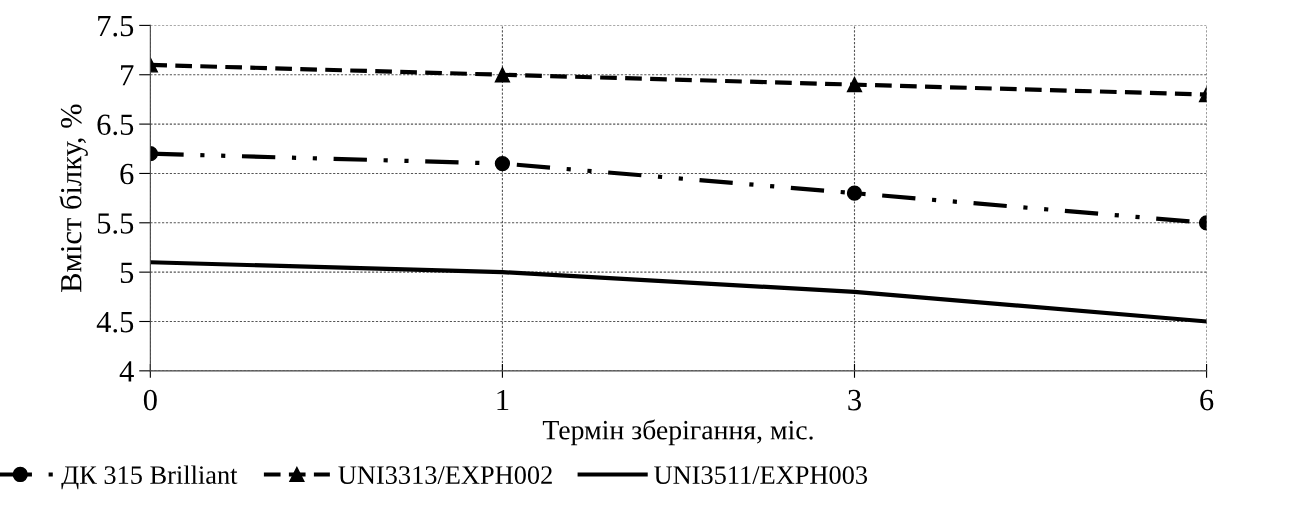  Describe the element at coordinates (854, 400) in the screenshot. I see `x-tick-label: 3` at that location.